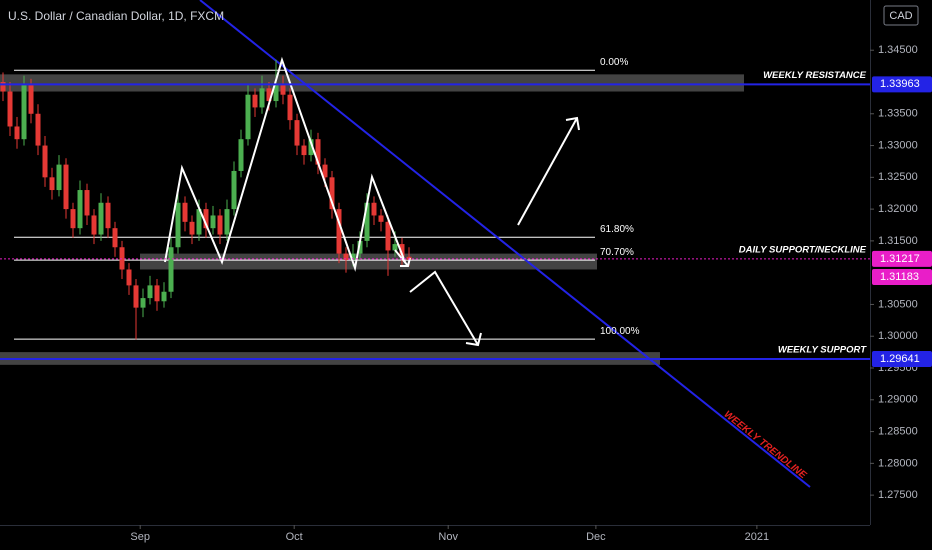  I want to click on level-name: DAILY SUPPORT/NECKLINE, so click(803, 249).